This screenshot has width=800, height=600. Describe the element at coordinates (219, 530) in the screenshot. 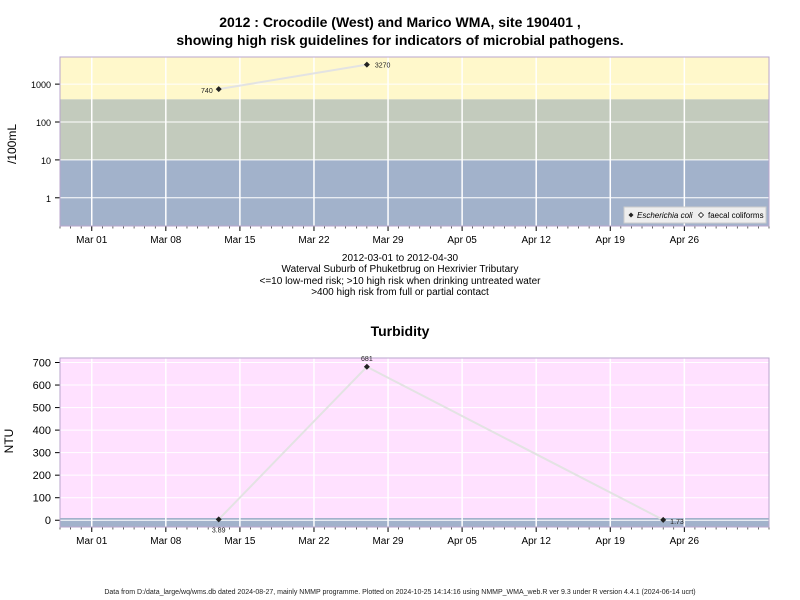

I see `data-label: 3.89` at that location.